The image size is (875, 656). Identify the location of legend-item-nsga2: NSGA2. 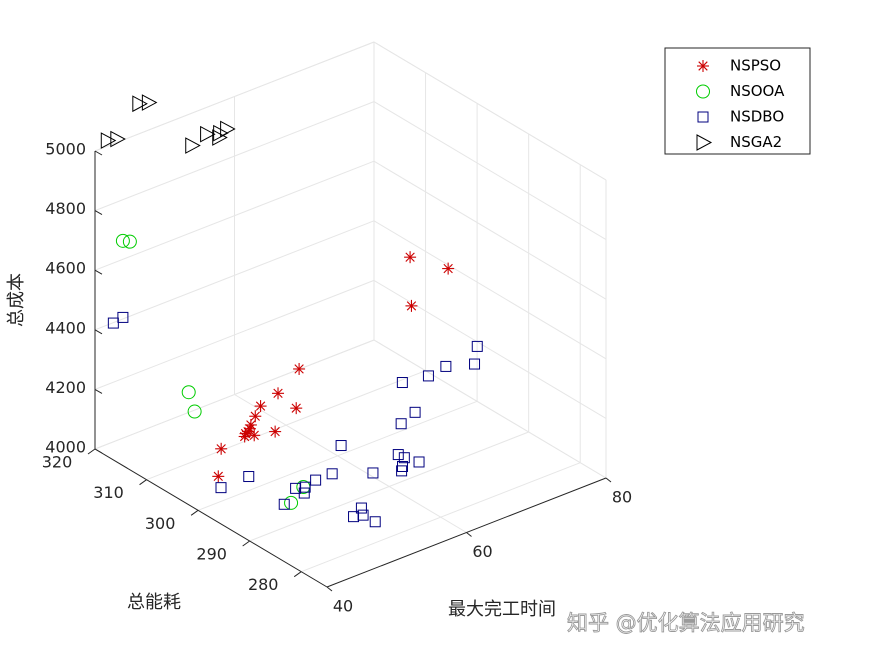
(739, 142).